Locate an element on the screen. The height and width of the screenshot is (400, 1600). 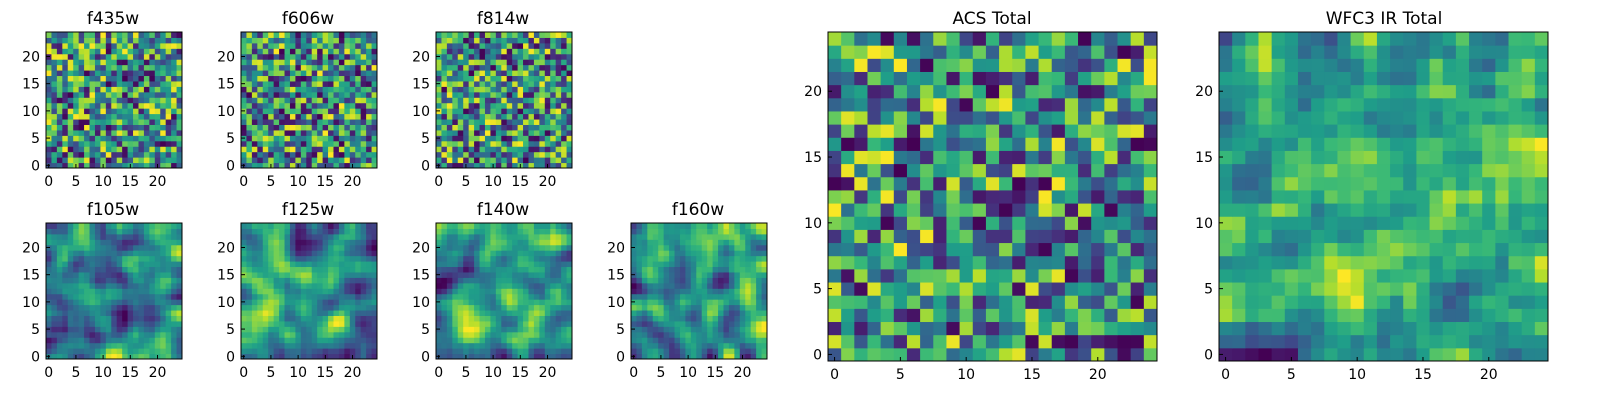
axes-frame is located at coordinates (504, 291).